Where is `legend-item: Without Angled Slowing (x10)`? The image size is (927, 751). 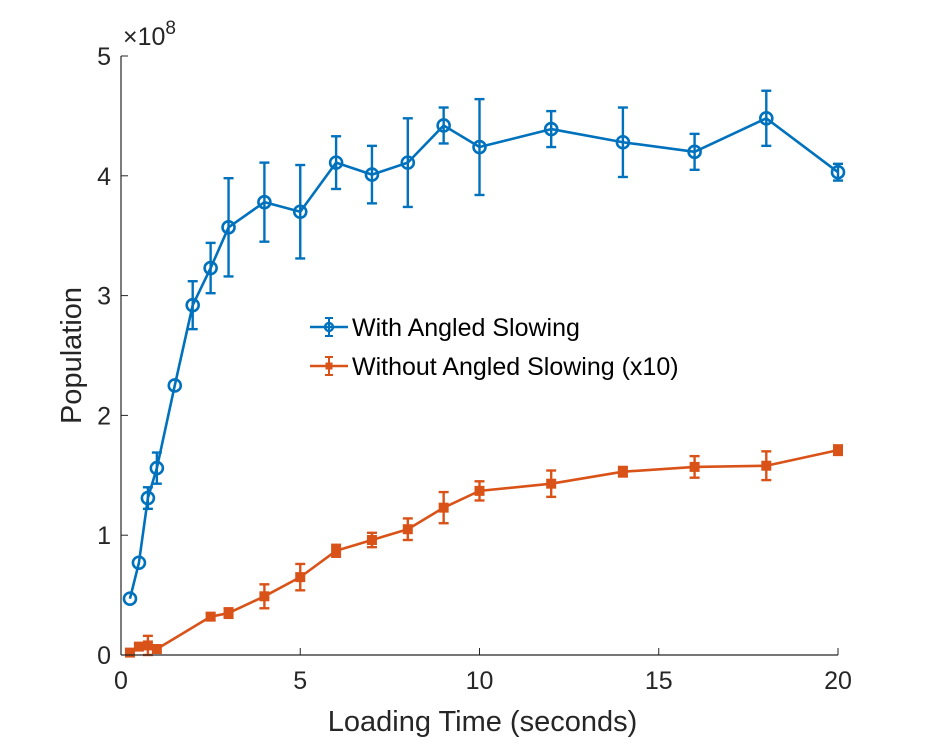
legend-item: Without Angled Slowing (x10) is located at coordinates (494, 367).